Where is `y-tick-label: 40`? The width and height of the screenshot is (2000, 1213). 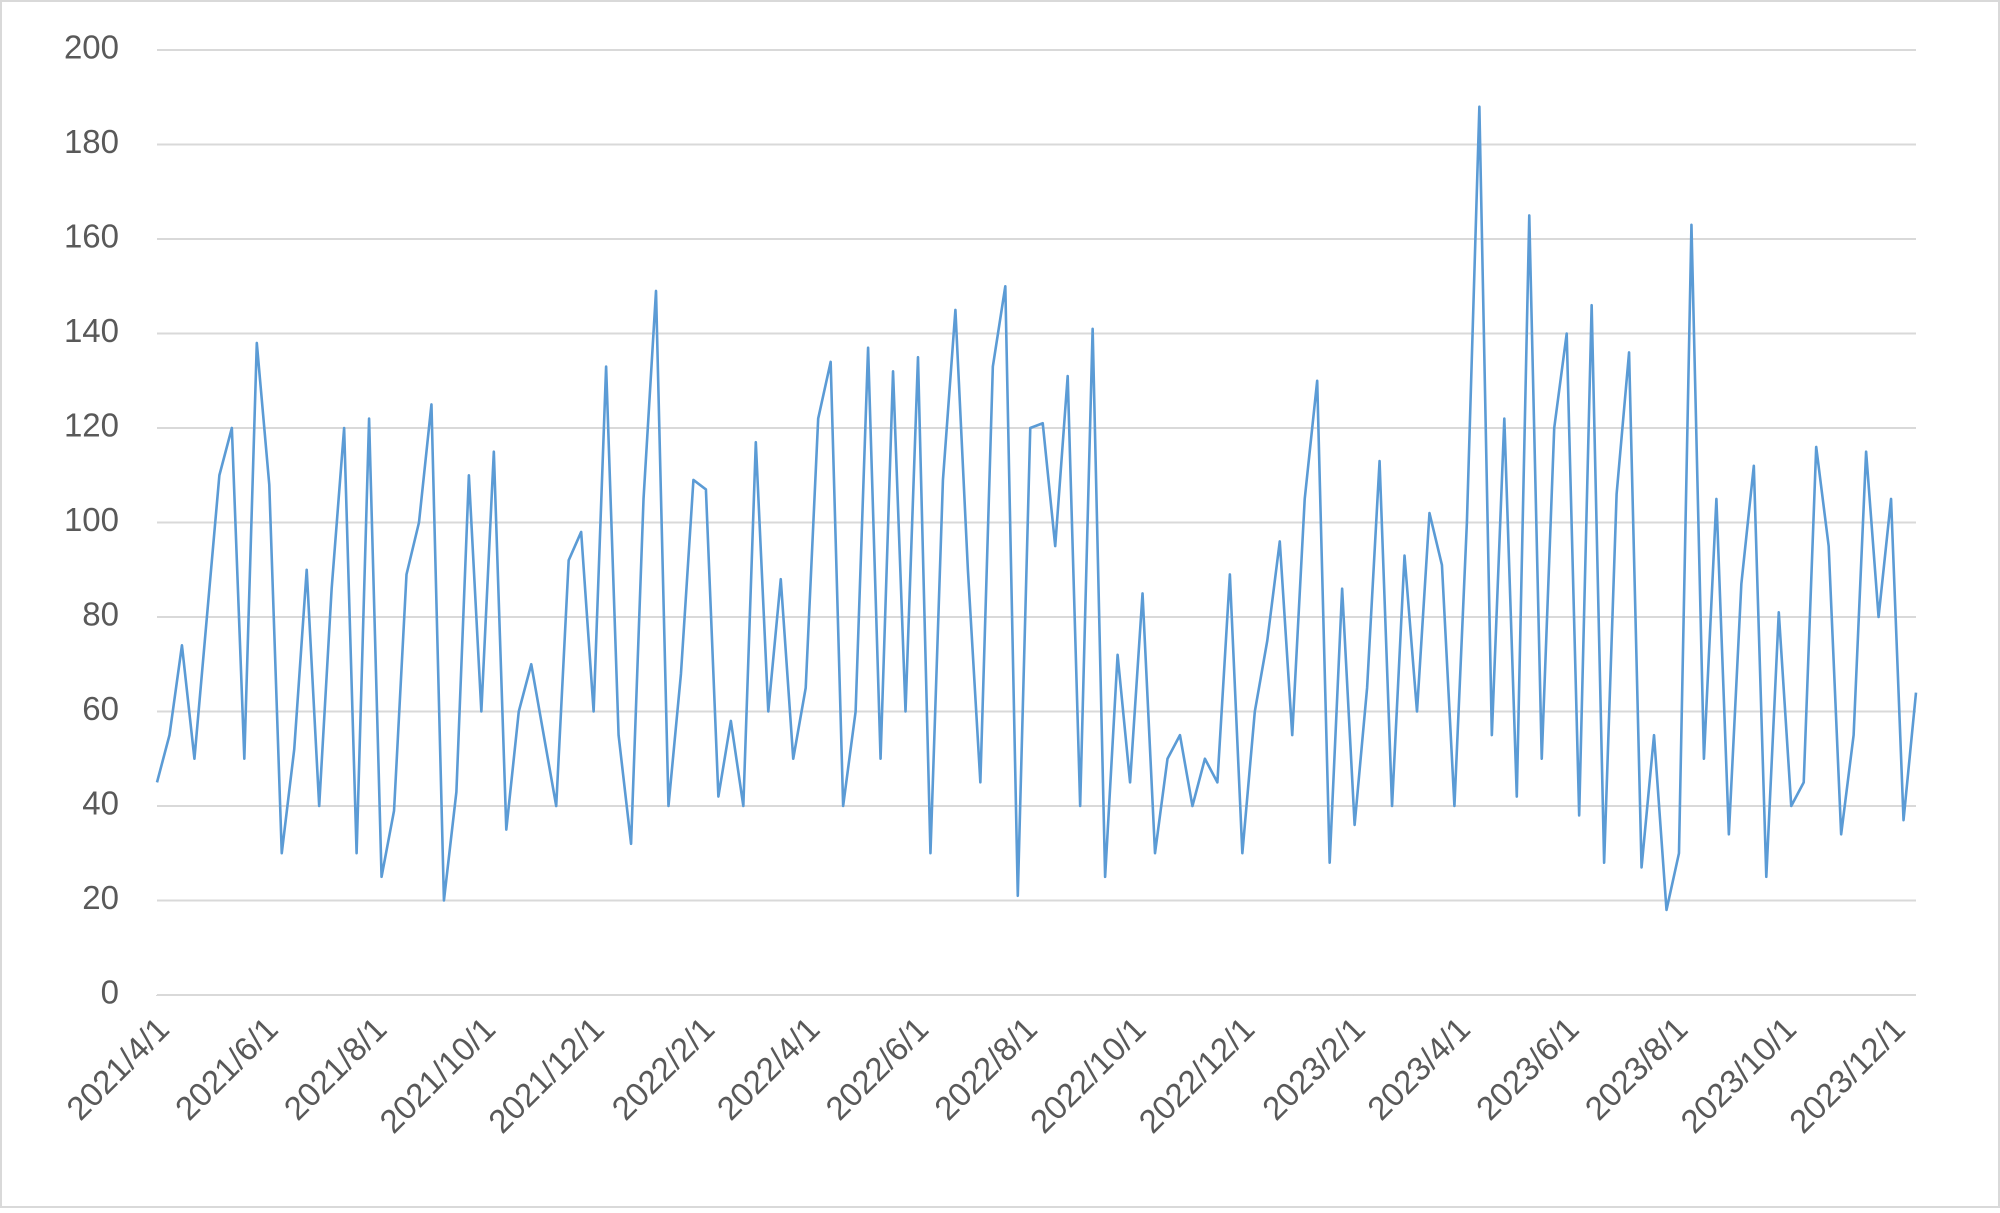 y-tick-label: 40 is located at coordinates (100, 803).